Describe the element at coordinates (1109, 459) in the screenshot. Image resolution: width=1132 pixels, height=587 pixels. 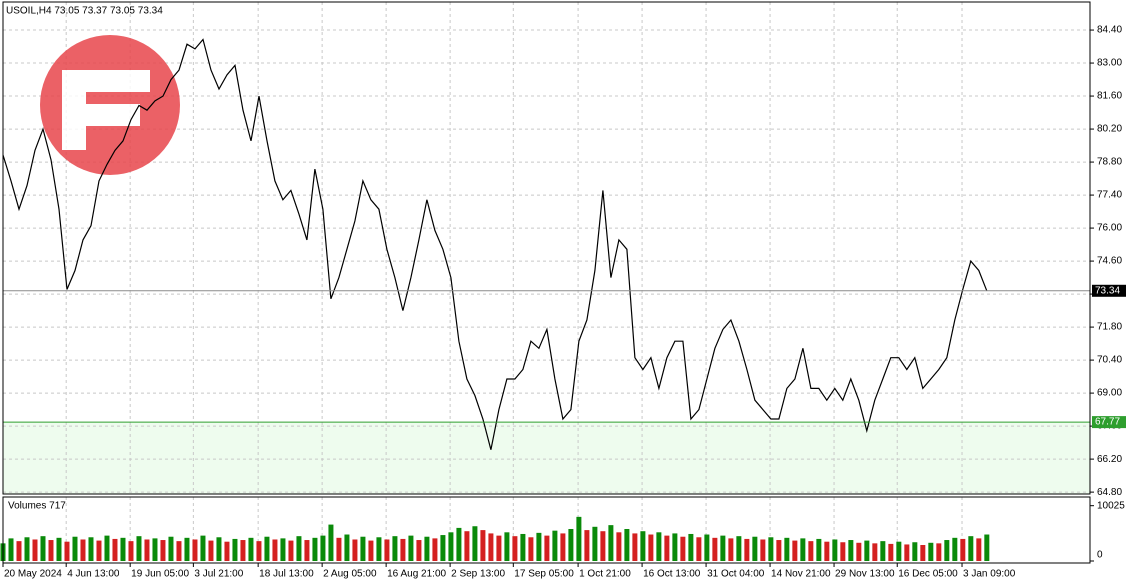
I see `y-tick-label: 66.20` at that location.